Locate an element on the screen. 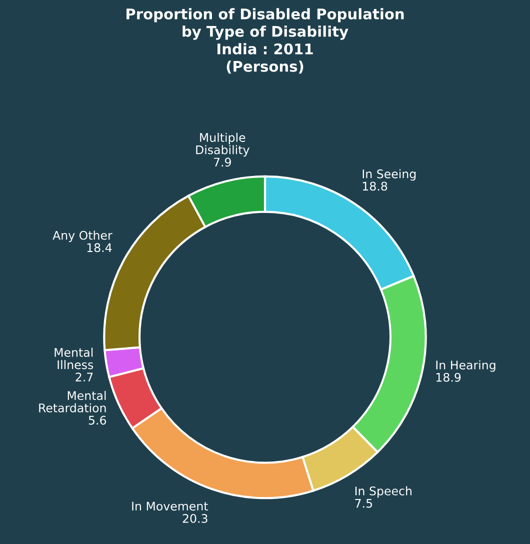 The width and height of the screenshot is (530, 544). data-label: 2.7 is located at coordinates (84, 377).